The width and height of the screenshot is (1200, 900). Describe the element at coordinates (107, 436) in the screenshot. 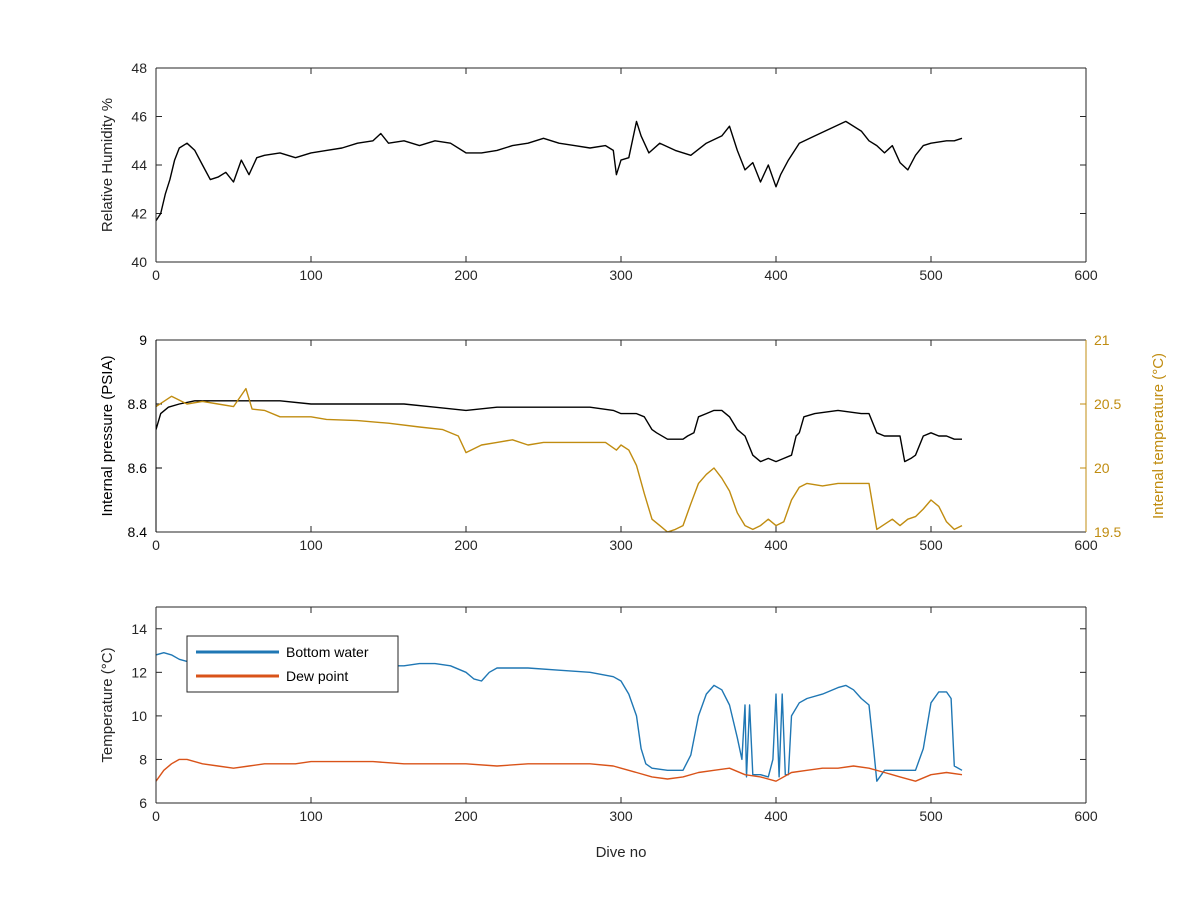

I see `y-axis-label: Internal pressure (PSIA)` at that location.